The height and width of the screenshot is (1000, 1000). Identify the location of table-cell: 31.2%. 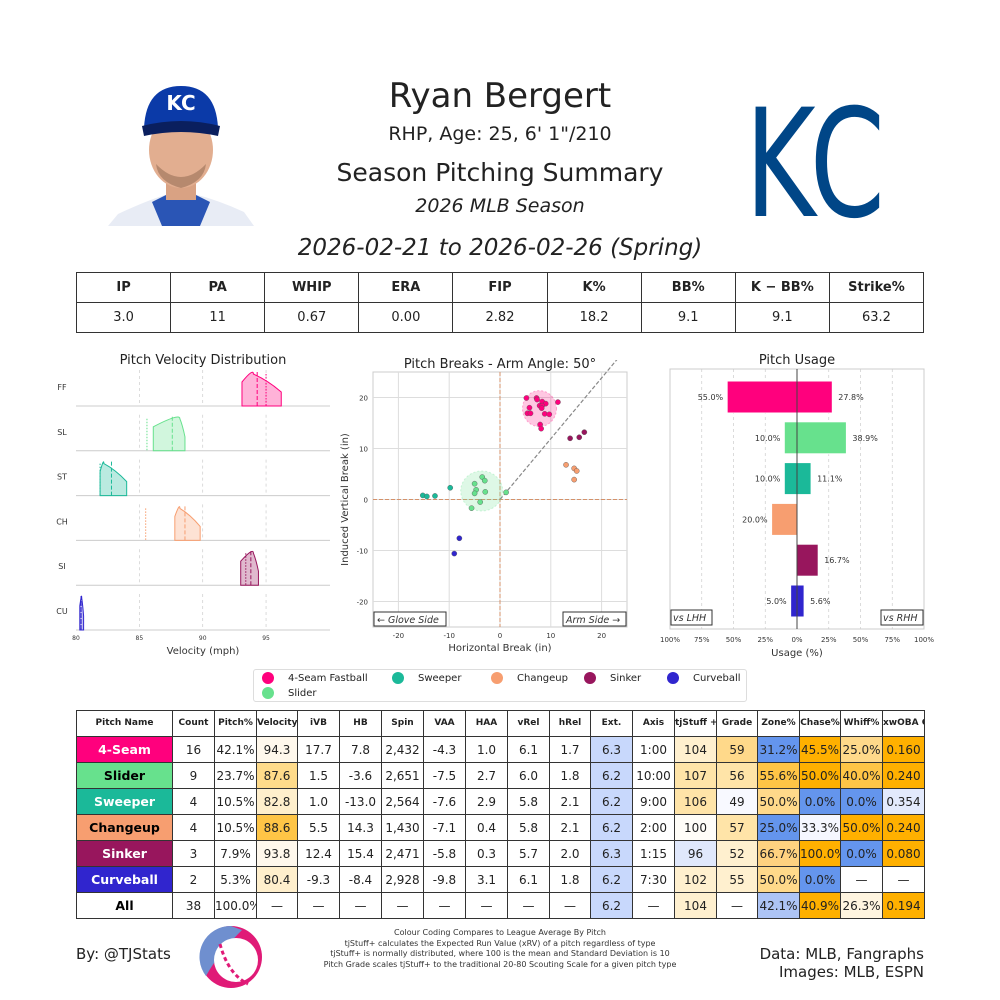
(778, 749).